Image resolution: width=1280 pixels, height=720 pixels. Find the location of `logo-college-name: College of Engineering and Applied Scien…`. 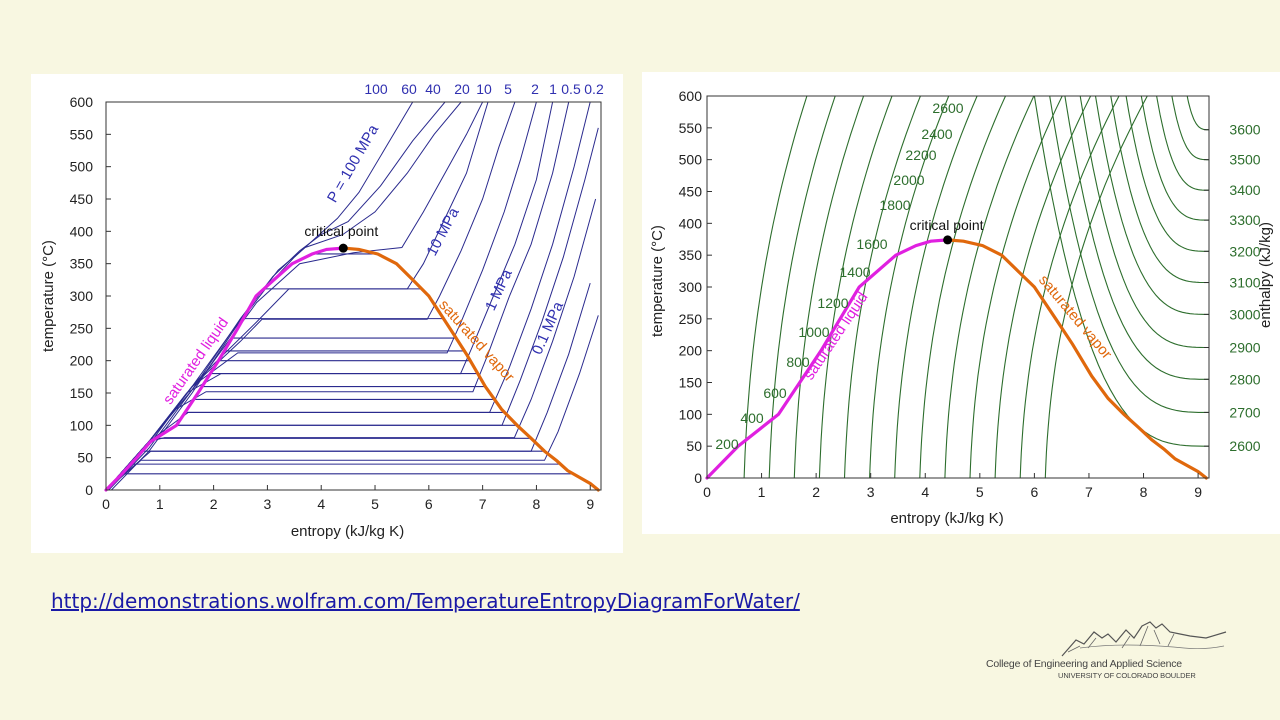

logo-college-name: College of Engineering and Applied Scien… is located at coordinates (1084, 664).